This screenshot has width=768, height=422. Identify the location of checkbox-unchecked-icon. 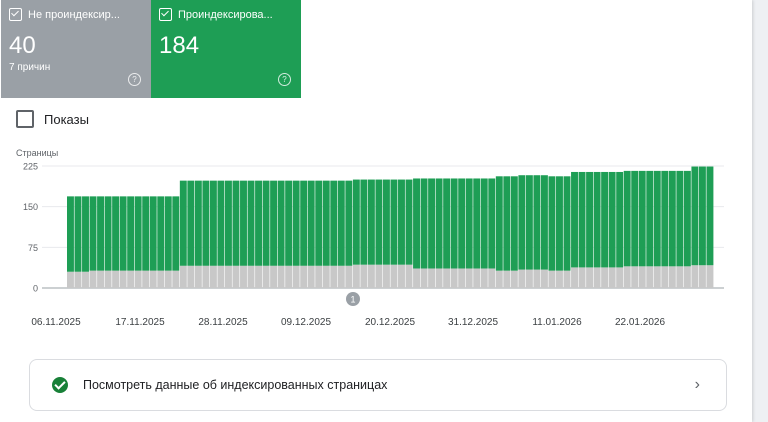
(25, 119).